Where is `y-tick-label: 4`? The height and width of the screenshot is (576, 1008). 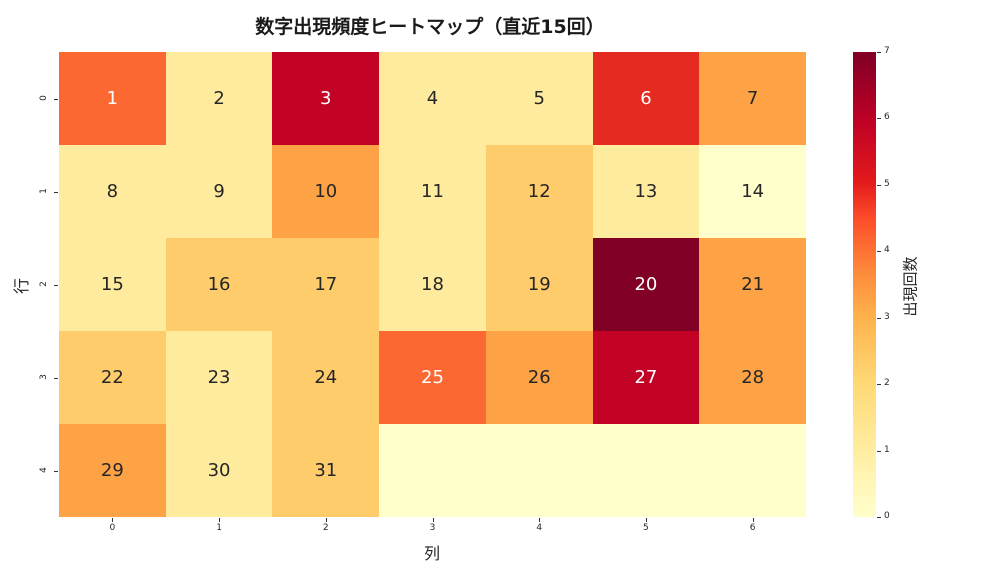
y-tick-label: 4 is located at coordinates (44, 469).